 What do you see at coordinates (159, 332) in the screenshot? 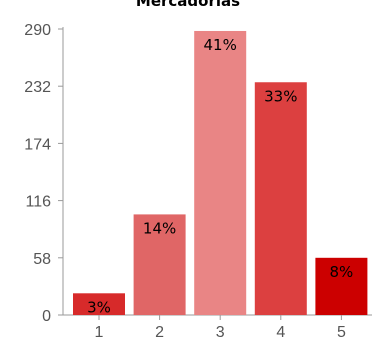
I see `x-tick-label: 2` at bounding box center [159, 332].